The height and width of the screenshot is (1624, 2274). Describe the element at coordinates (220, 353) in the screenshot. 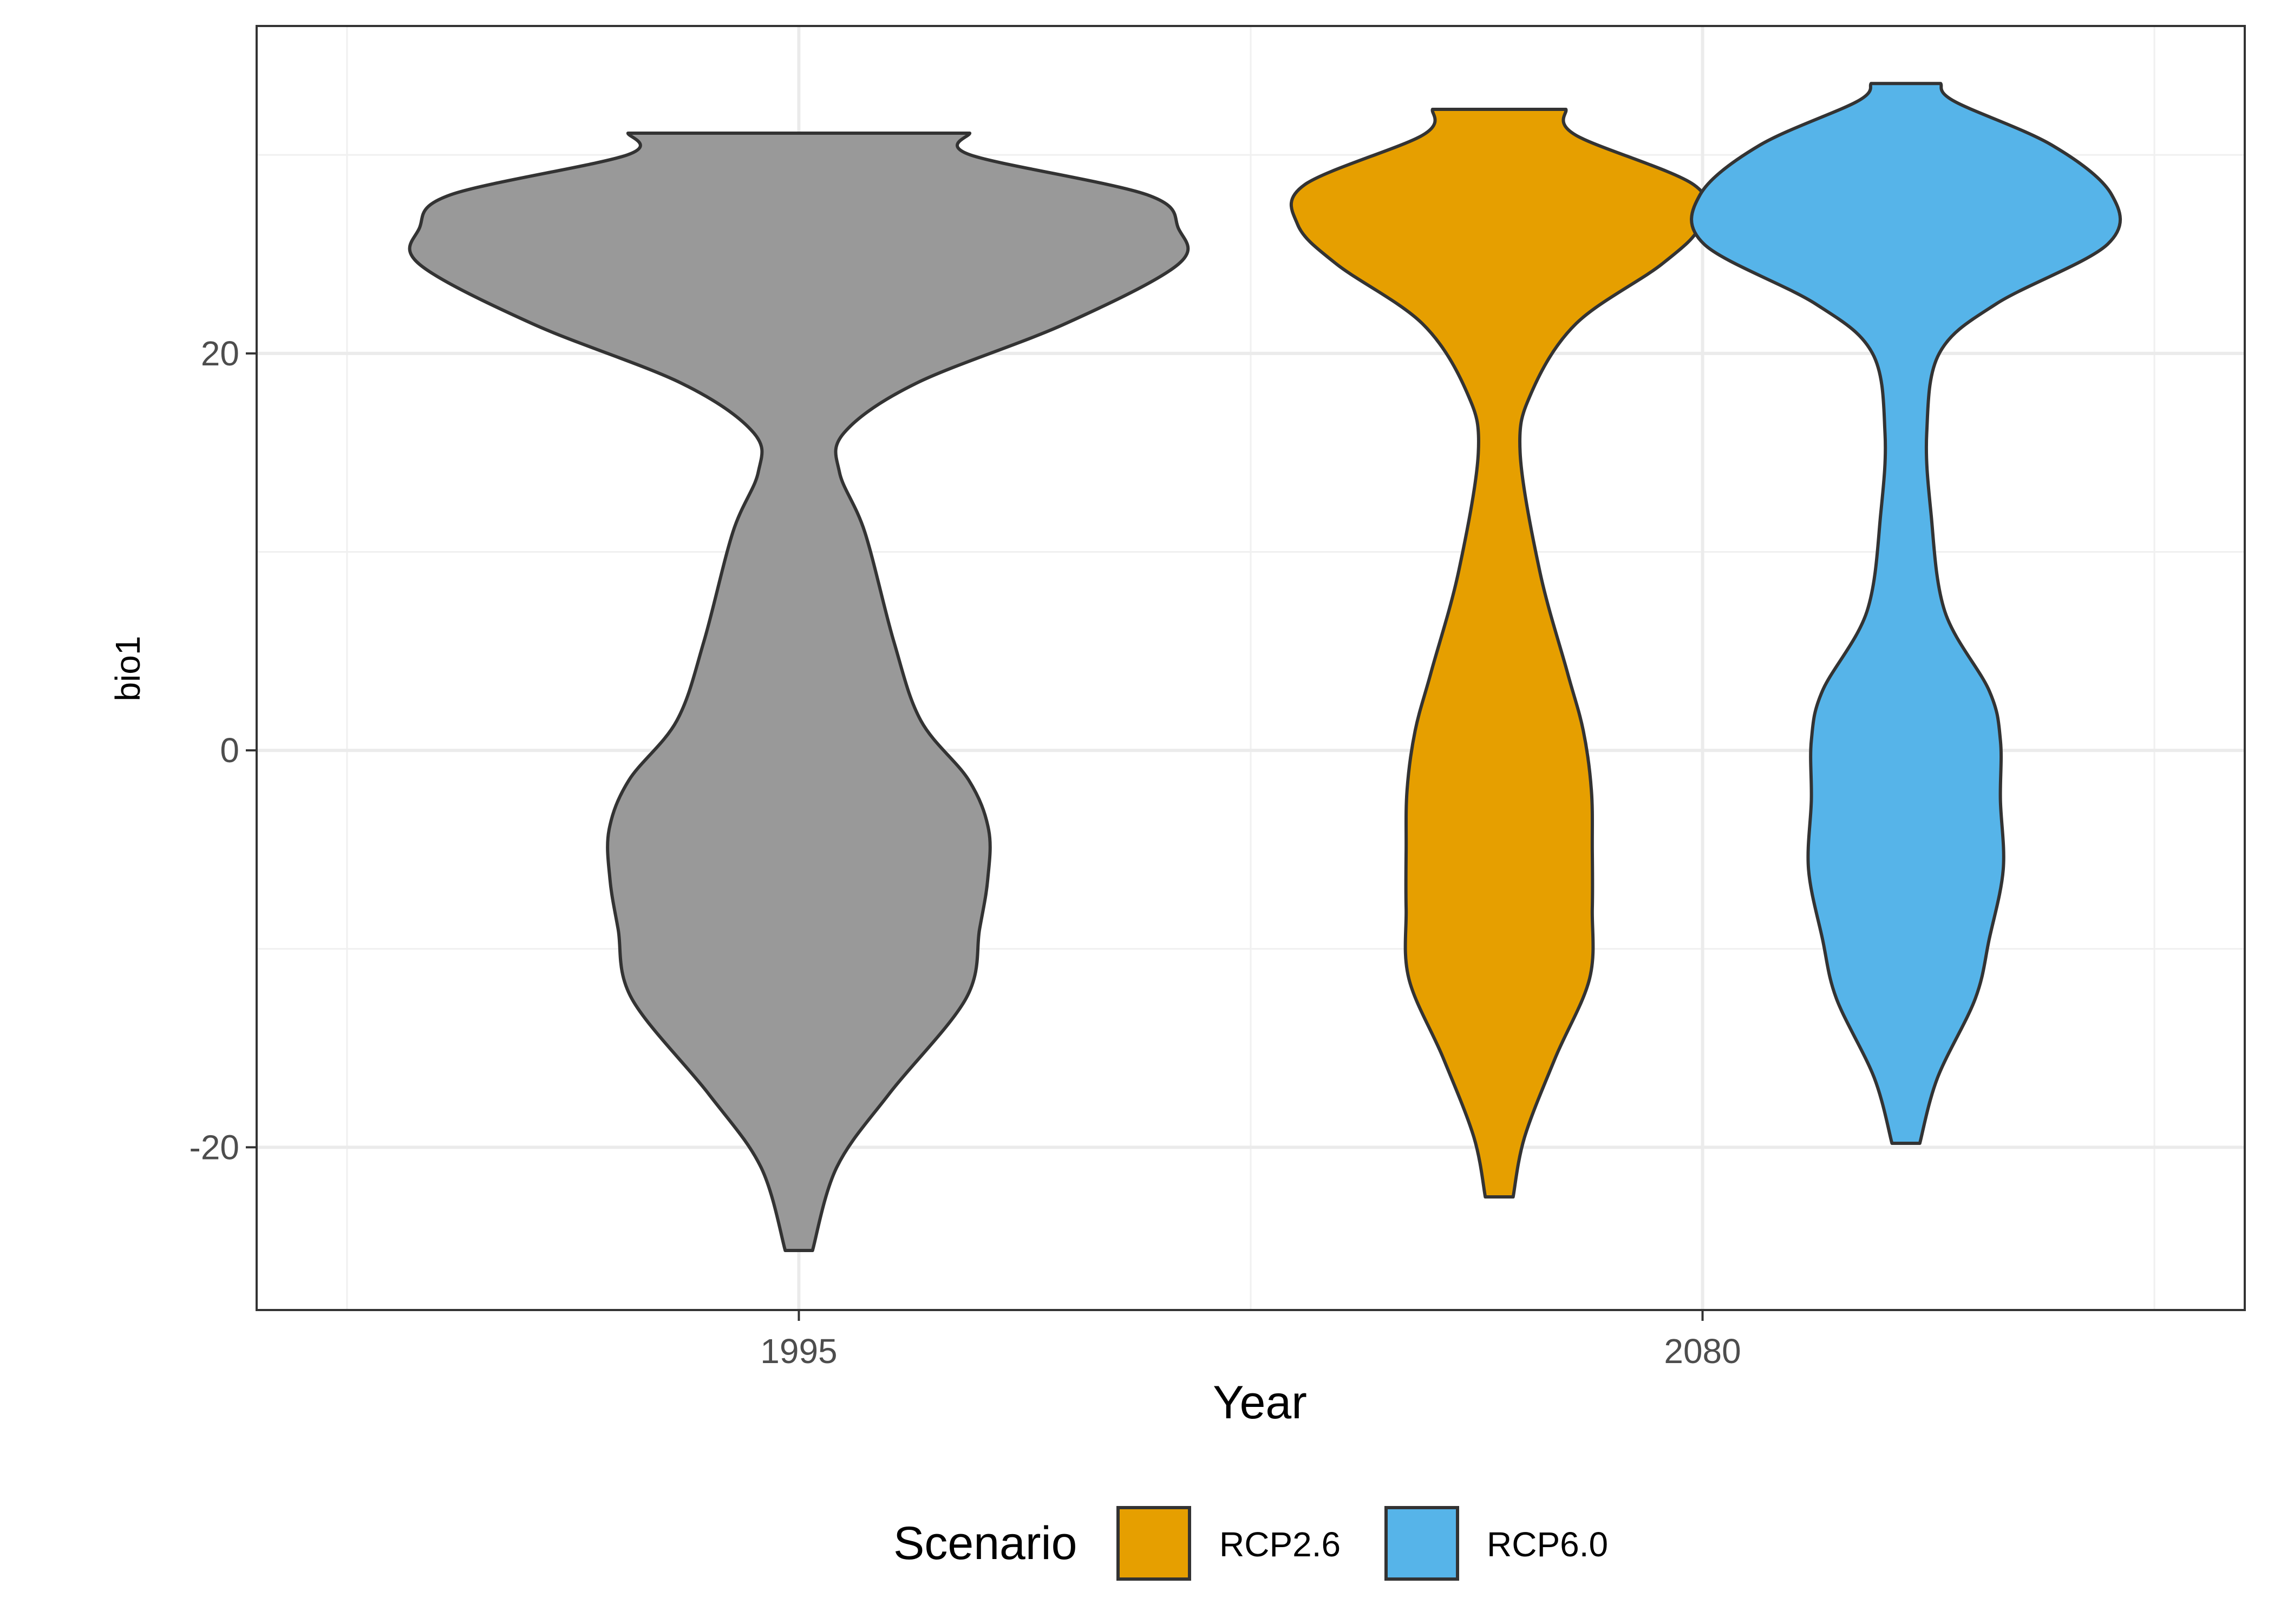

I see `y-tick-label: 20` at that location.